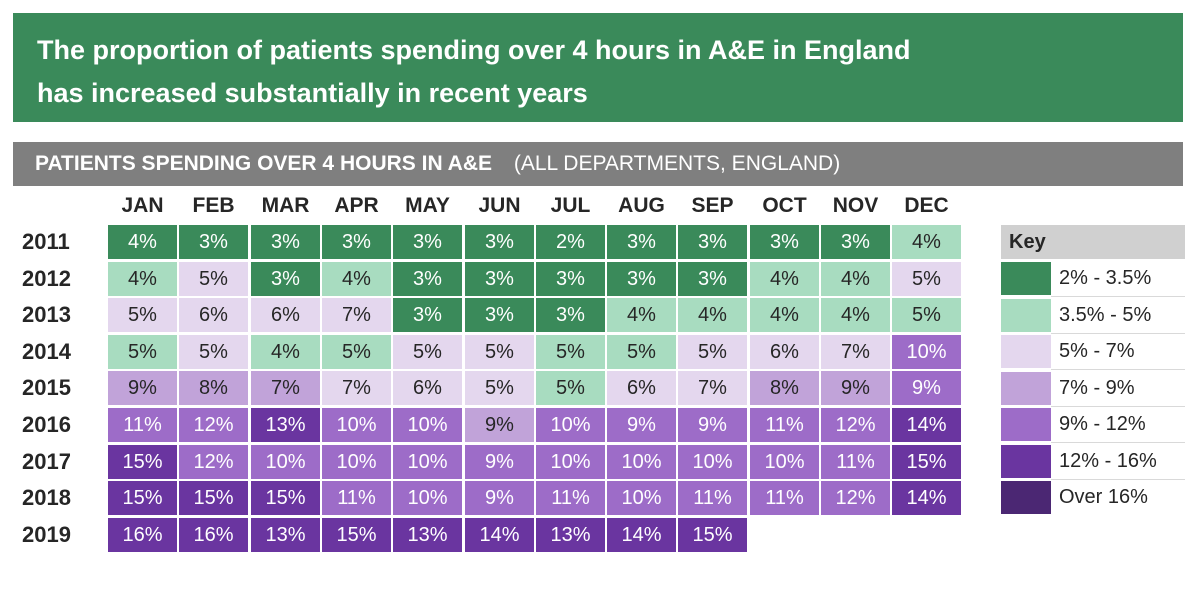  Describe the element at coordinates (784, 388) in the screenshot. I see `heatmap-cell-2015-oct: 8%` at that location.